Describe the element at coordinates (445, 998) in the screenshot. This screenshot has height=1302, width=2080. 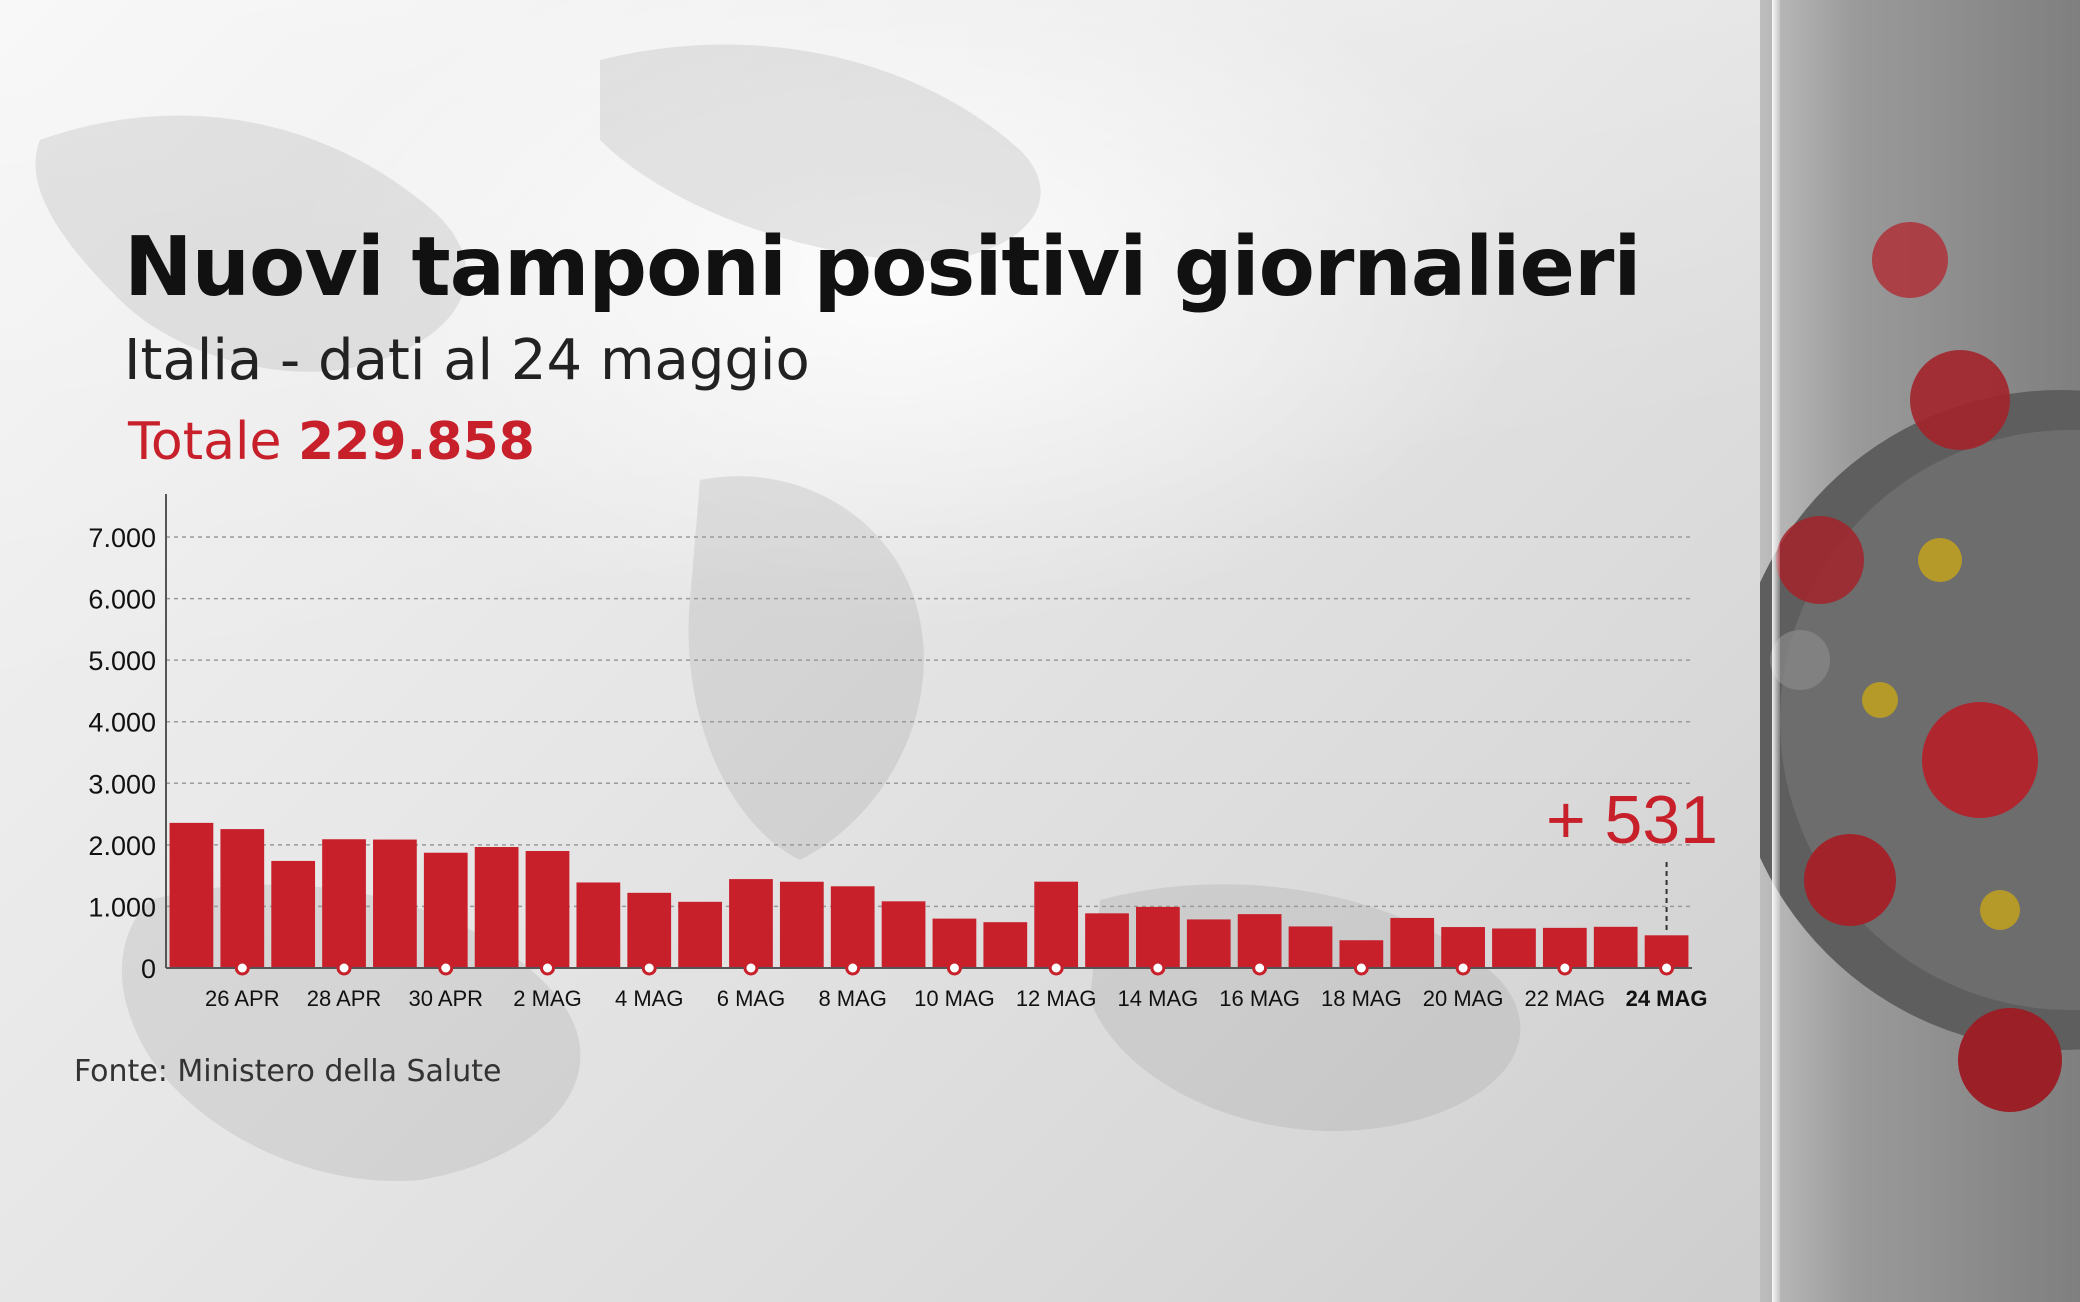
I see `x-tick-label: 30 APR` at that location.